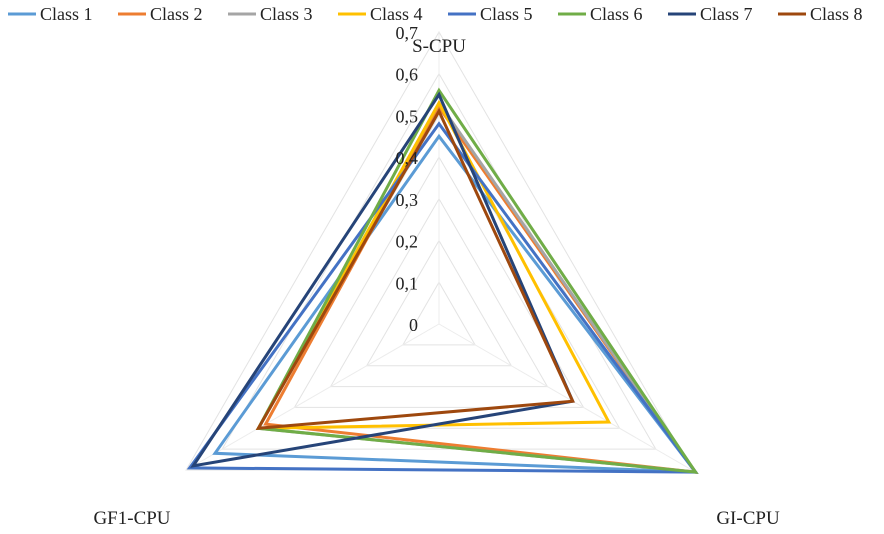 Image resolution: width=884 pixels, height=534 pixels. Describe the element at coordinates (407, 33) in the screenshot. I see `tick-label: 0,7` at that location.